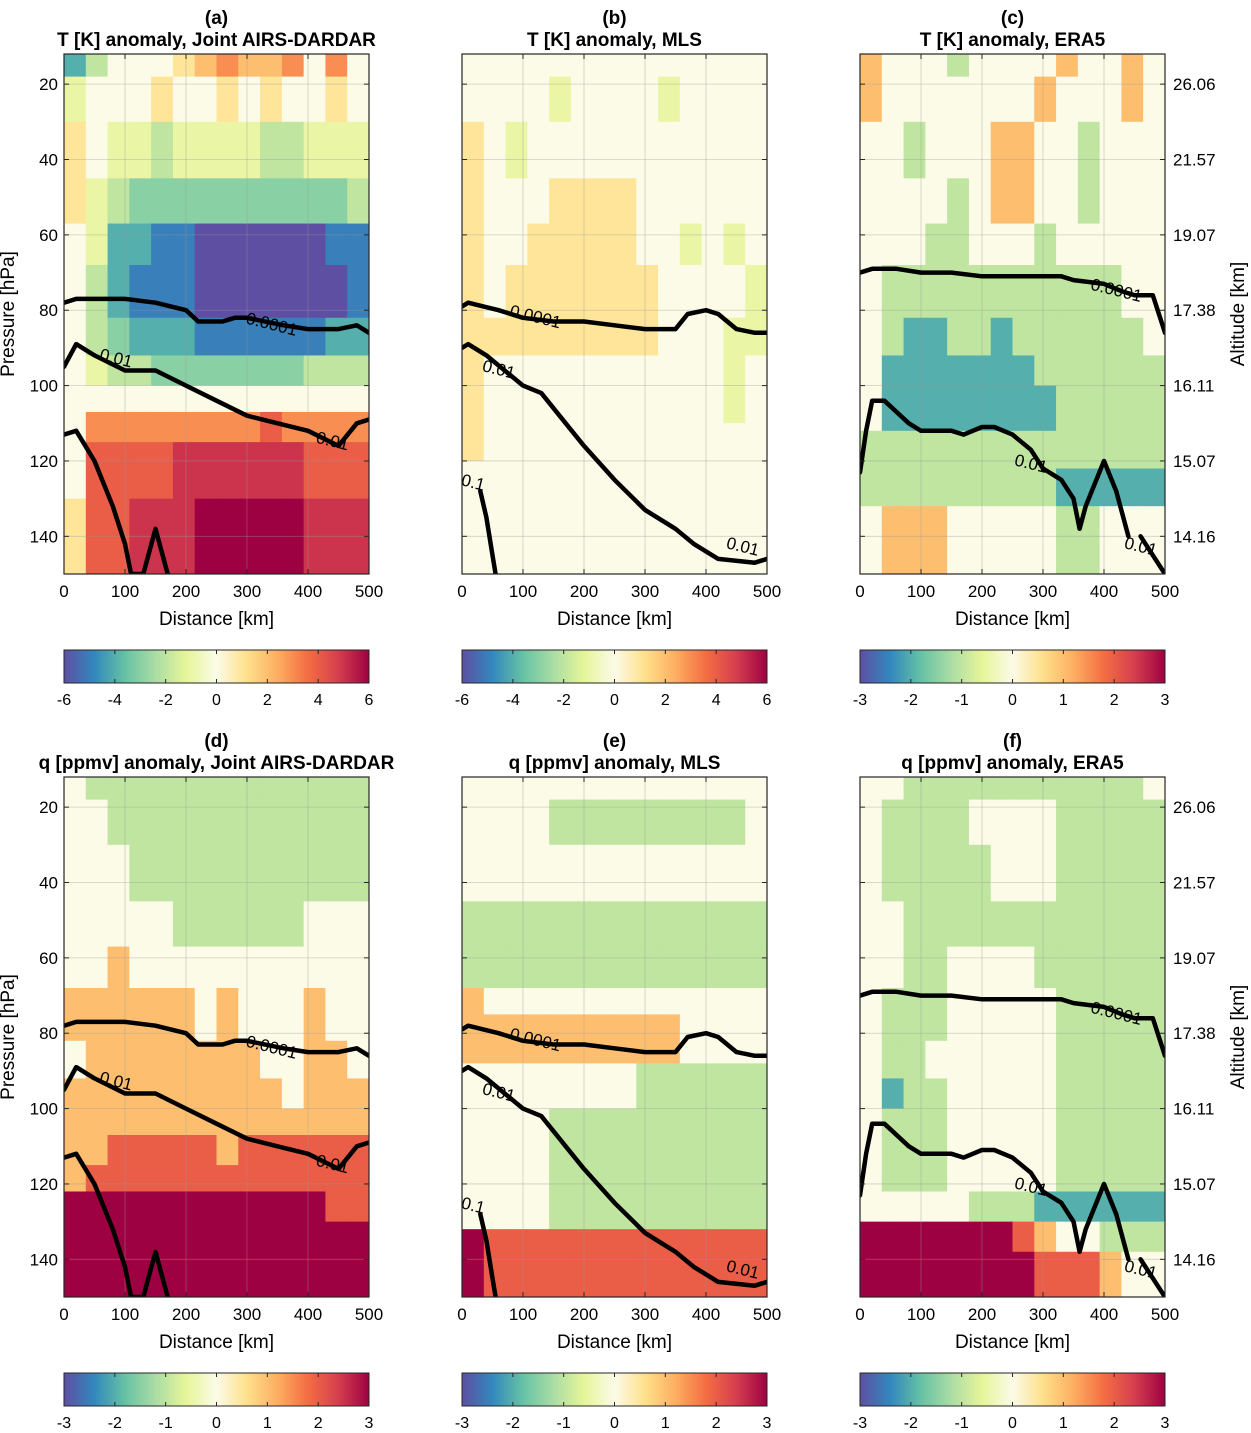 The height and width of the screenshot is (1433, 1251). What do you see at coordinates (1238, 314) in the screenshot?
I see `y2-axis-label: Altitude [km]` at bounding box center [1238, 314].